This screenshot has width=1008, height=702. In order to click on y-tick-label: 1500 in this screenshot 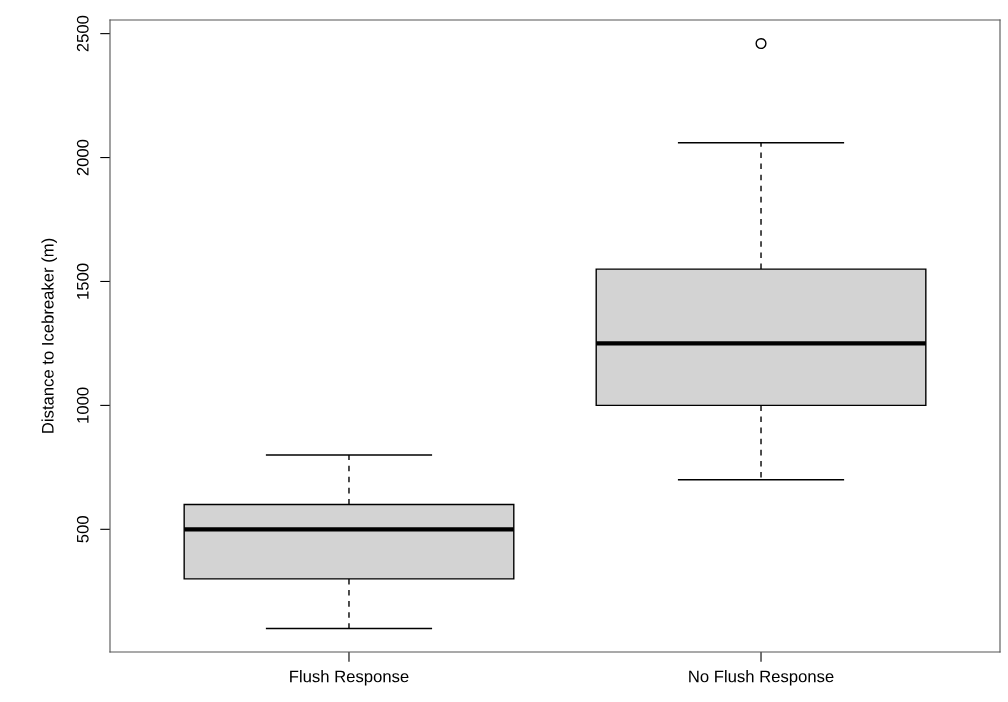, I will do `click(82, 281)`.